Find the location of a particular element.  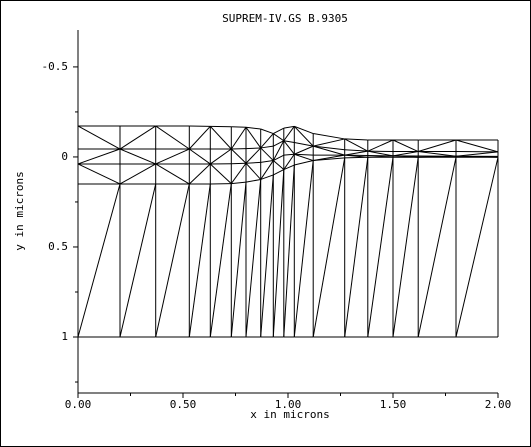

x-tick-label: 1.50 is located at coordinates (393, 404).